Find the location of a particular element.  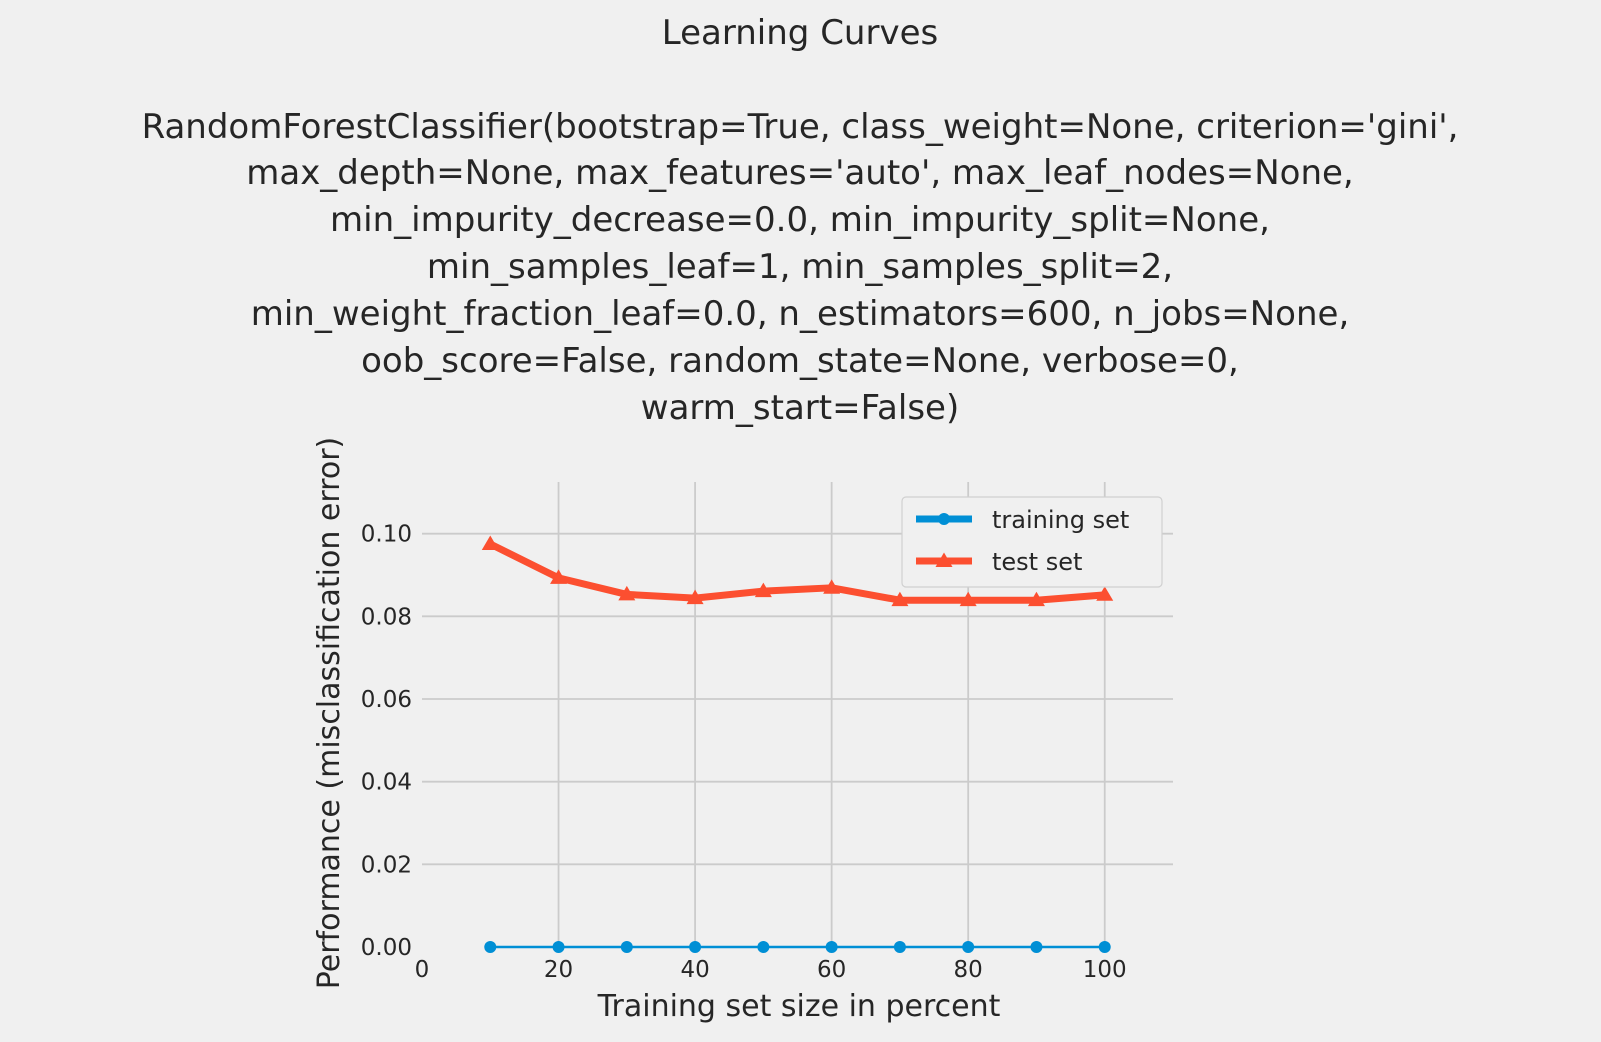

y-tick-label: 0.08 is located at coordinates (386, 617).